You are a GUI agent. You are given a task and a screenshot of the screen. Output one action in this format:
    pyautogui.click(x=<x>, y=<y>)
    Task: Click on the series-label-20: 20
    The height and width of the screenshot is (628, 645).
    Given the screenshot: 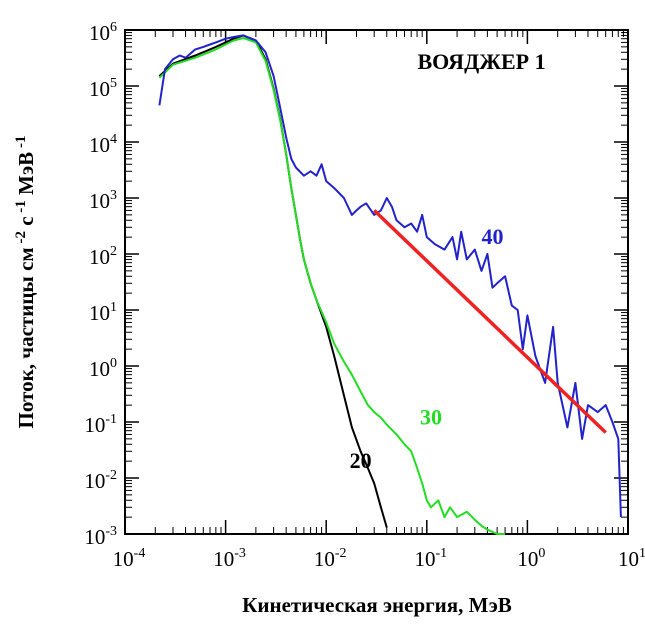 What is the action you would take?
    pyautogui.click(x=361, y=460)
    